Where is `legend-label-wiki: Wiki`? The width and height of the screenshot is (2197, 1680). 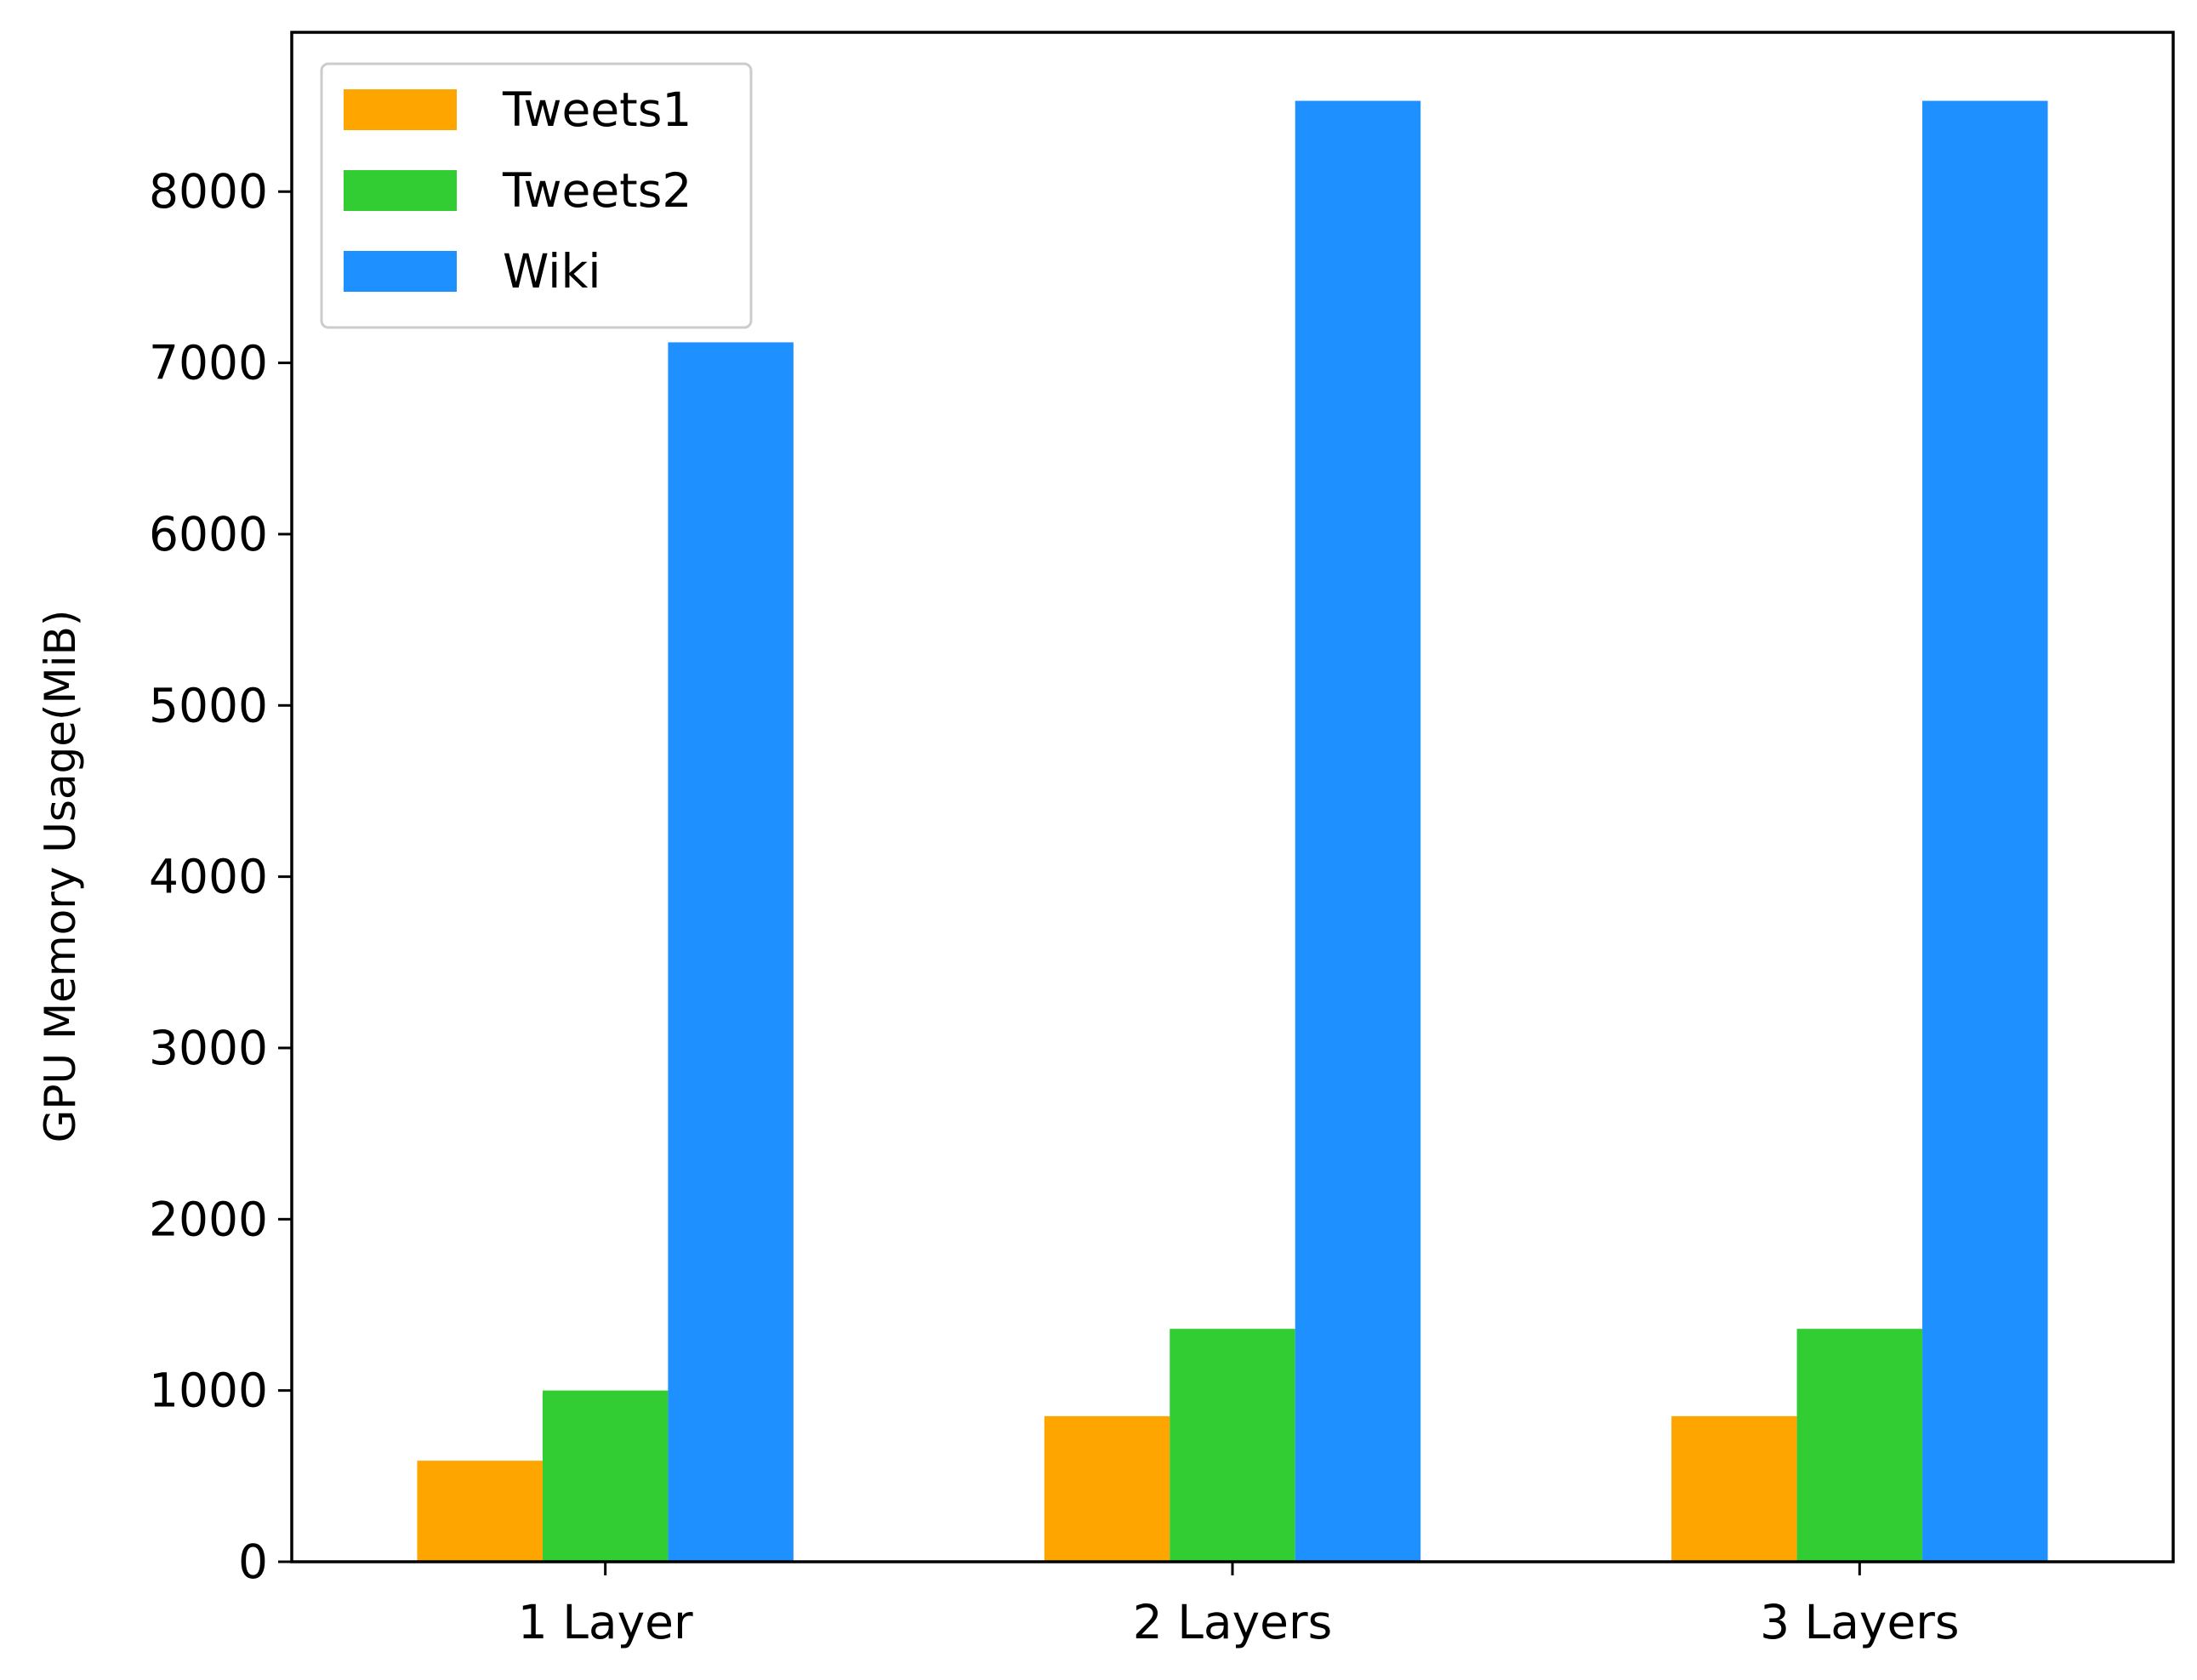
legend-label-wiki: Wiki is located at coordinates (552, 271).